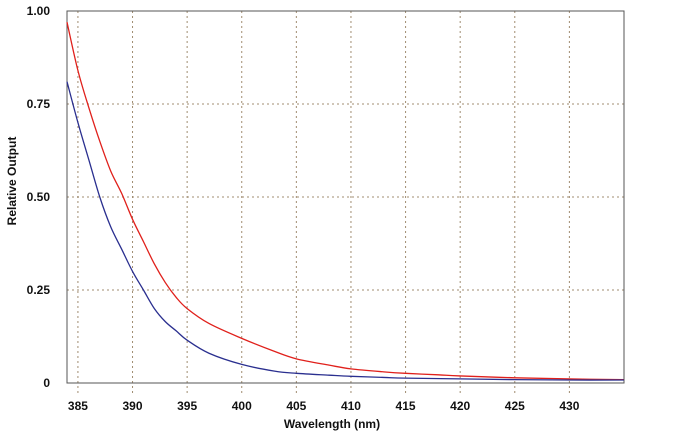  I want to click on y-tick-label: 0.25, so click(39, 290).